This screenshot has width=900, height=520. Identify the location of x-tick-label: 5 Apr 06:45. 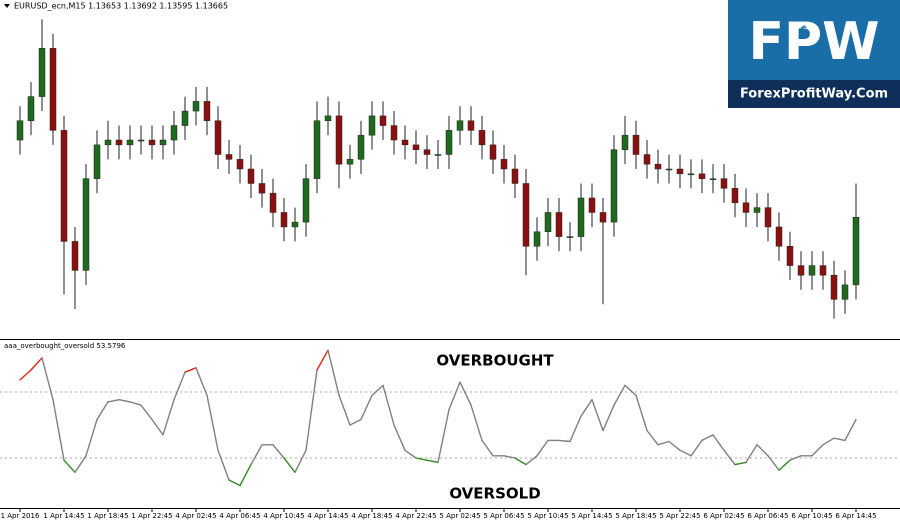
(503, 516).